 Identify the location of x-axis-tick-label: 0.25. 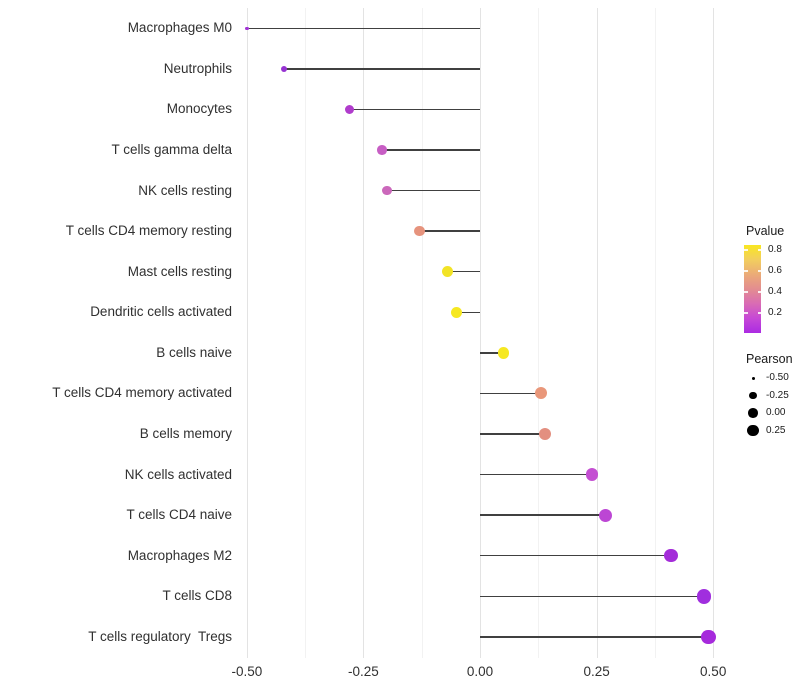
(596, 671).